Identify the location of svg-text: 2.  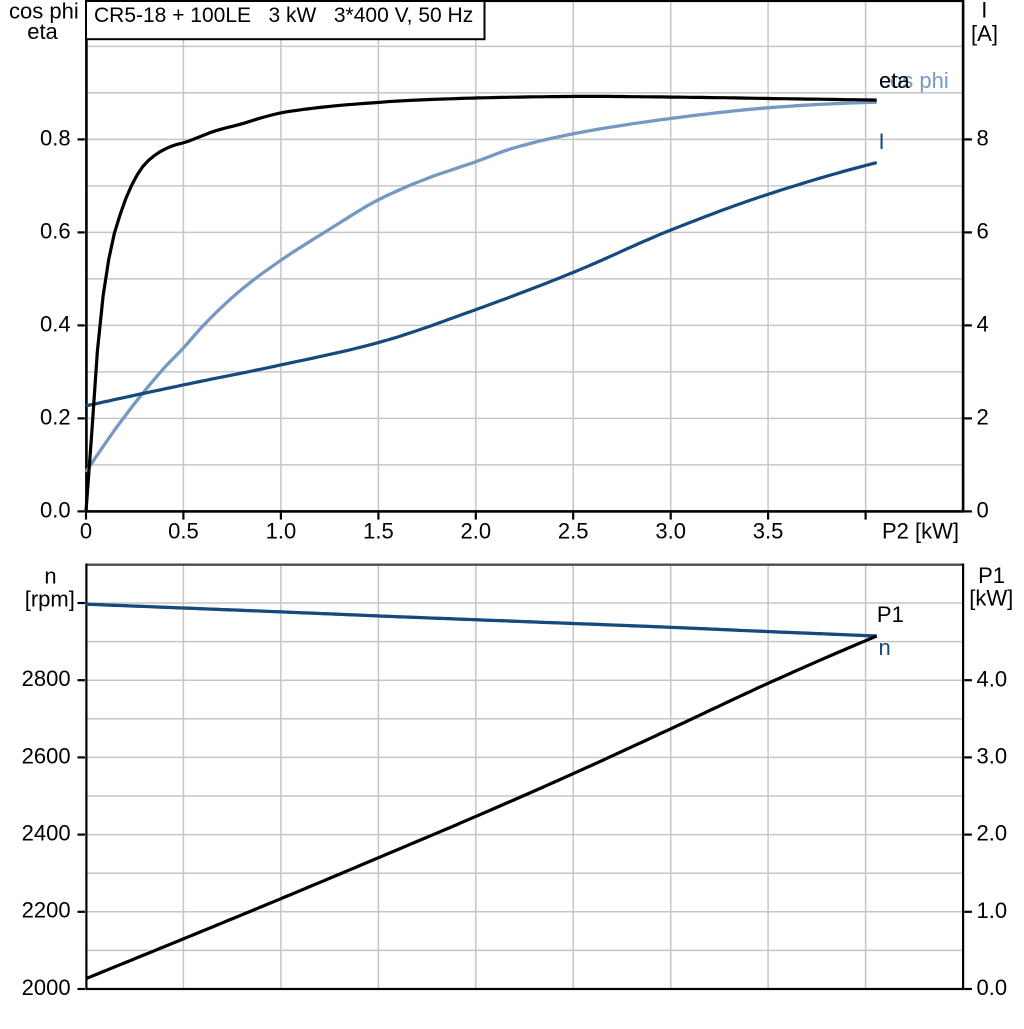
(983, 417).